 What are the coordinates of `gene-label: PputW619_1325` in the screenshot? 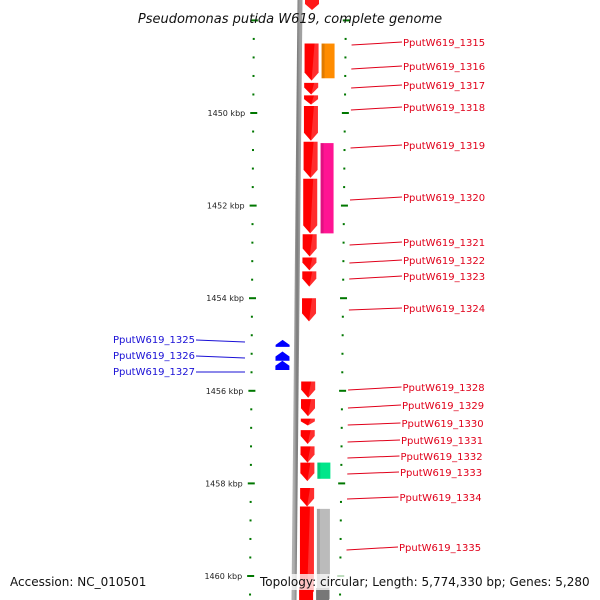 It's located at (154, 340).